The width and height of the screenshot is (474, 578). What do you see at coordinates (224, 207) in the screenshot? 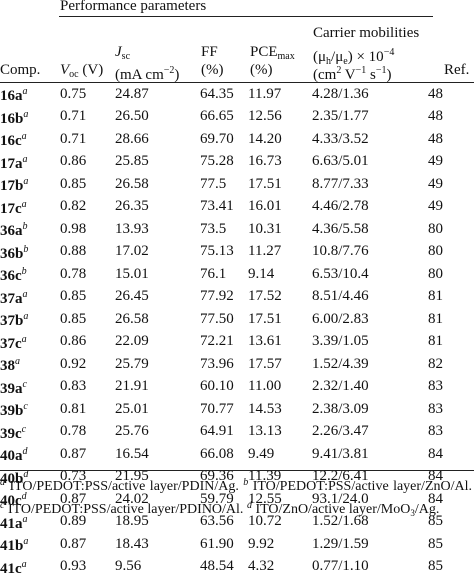
I see `cell-ff: 73.41` at bounding box center [224, 207].